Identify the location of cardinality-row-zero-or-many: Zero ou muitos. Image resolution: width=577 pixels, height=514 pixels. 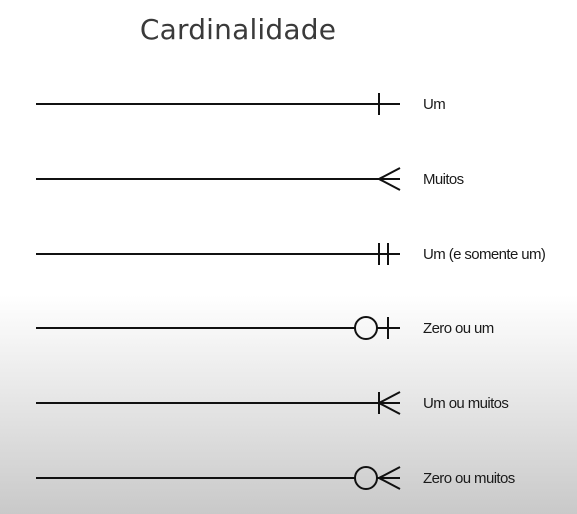
(275, 478).